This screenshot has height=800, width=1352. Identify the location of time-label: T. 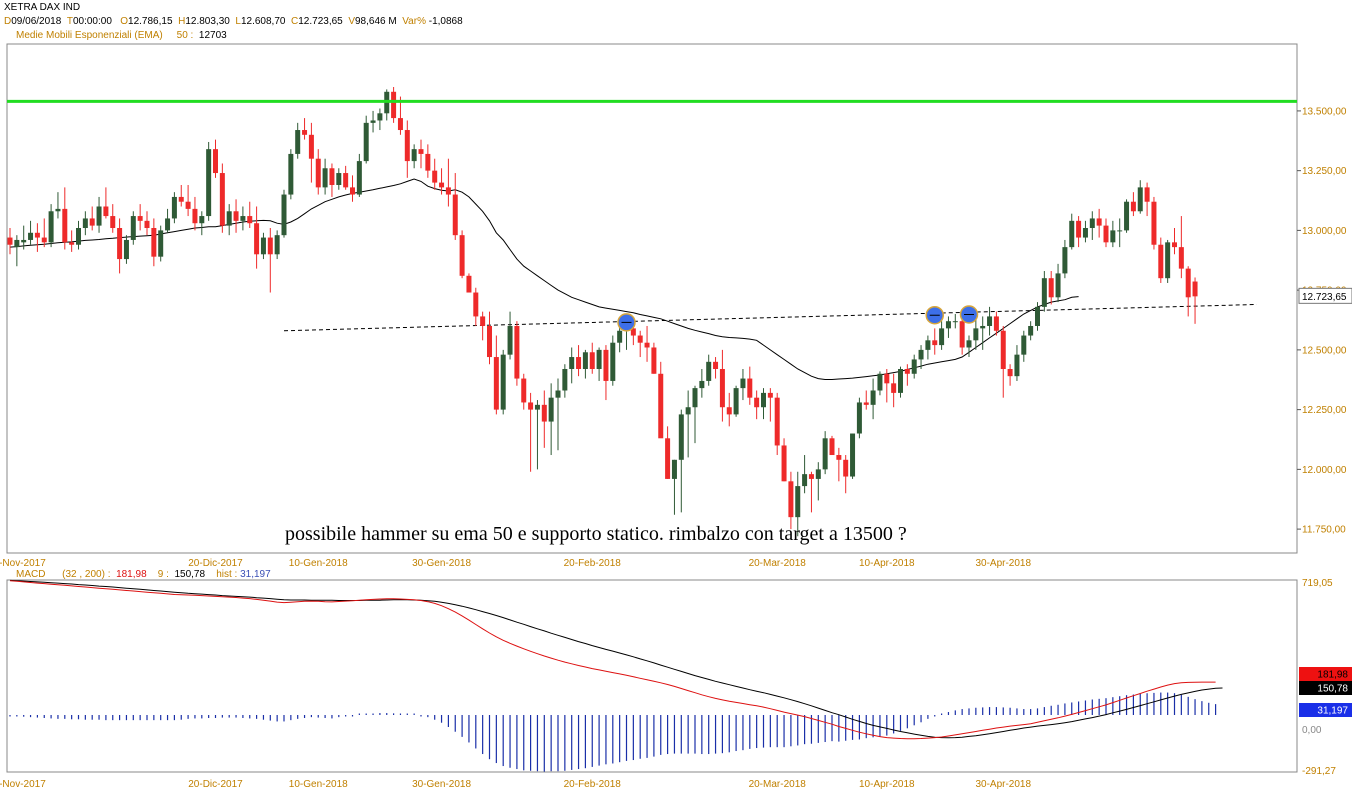
(69, 21).